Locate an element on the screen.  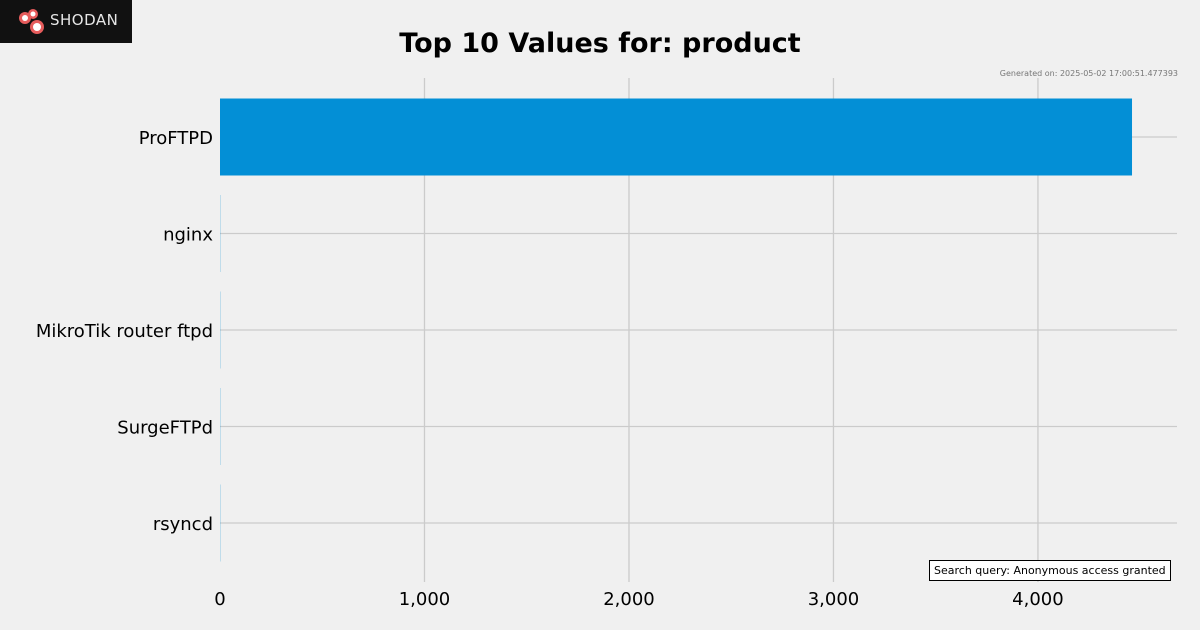
bar is located at coordinates (676, 137).